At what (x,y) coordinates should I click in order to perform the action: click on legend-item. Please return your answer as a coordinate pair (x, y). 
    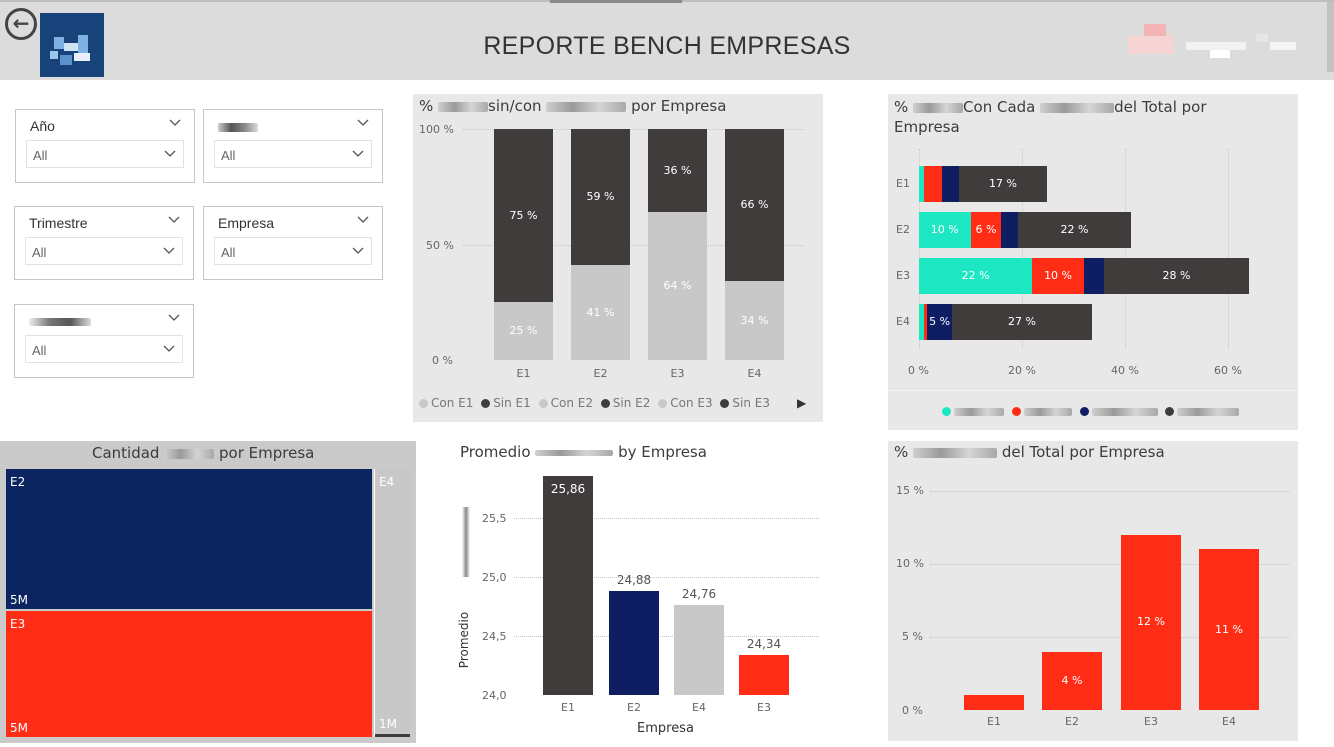
    Looking at the image, I should click on (1202, 411).